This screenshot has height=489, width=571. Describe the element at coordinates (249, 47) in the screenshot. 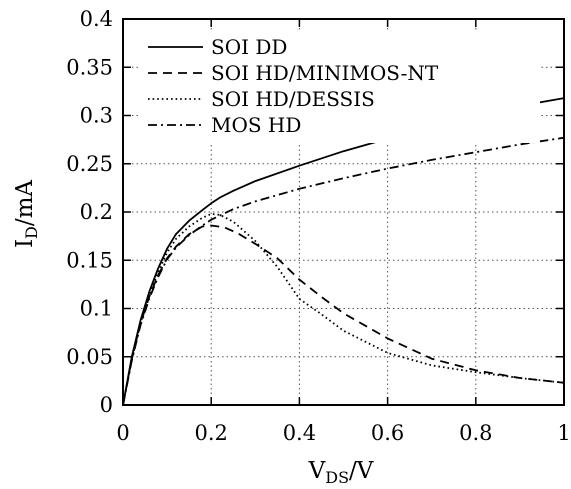

I see `legend-label-1: SOI DD` at that location.